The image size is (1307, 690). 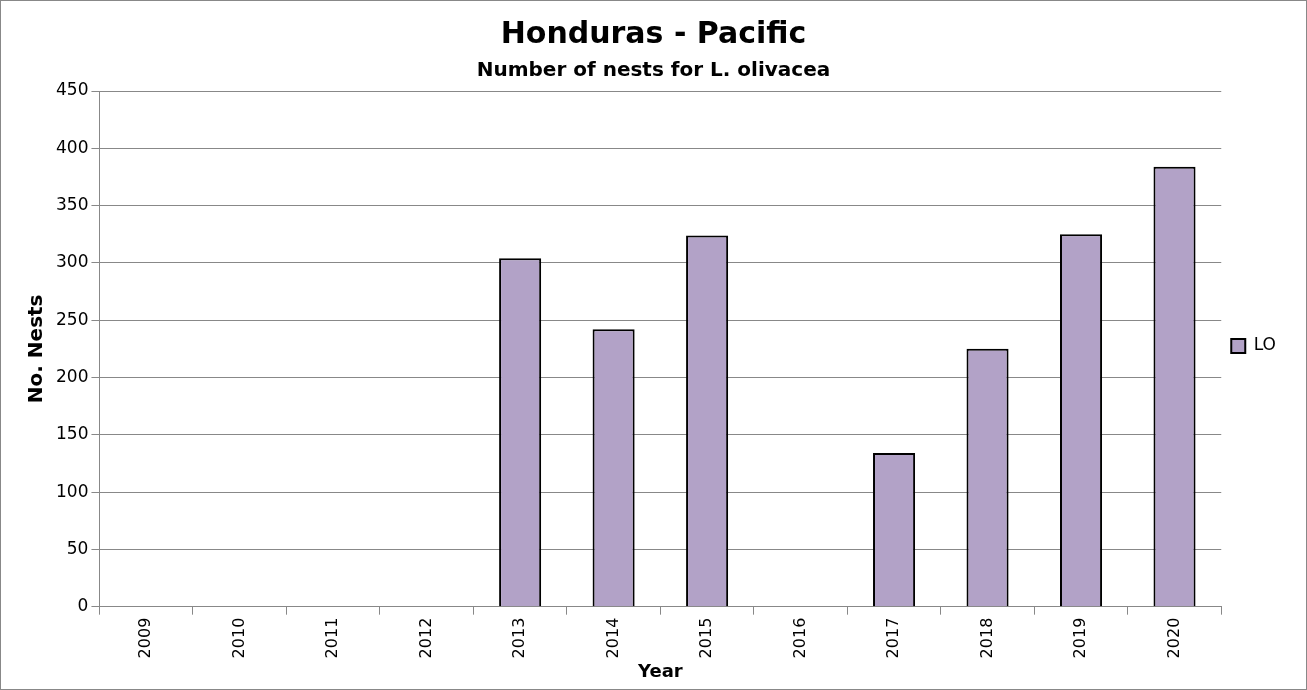 I want to click on y-tick-label: 350, so click(x=72, y=204).